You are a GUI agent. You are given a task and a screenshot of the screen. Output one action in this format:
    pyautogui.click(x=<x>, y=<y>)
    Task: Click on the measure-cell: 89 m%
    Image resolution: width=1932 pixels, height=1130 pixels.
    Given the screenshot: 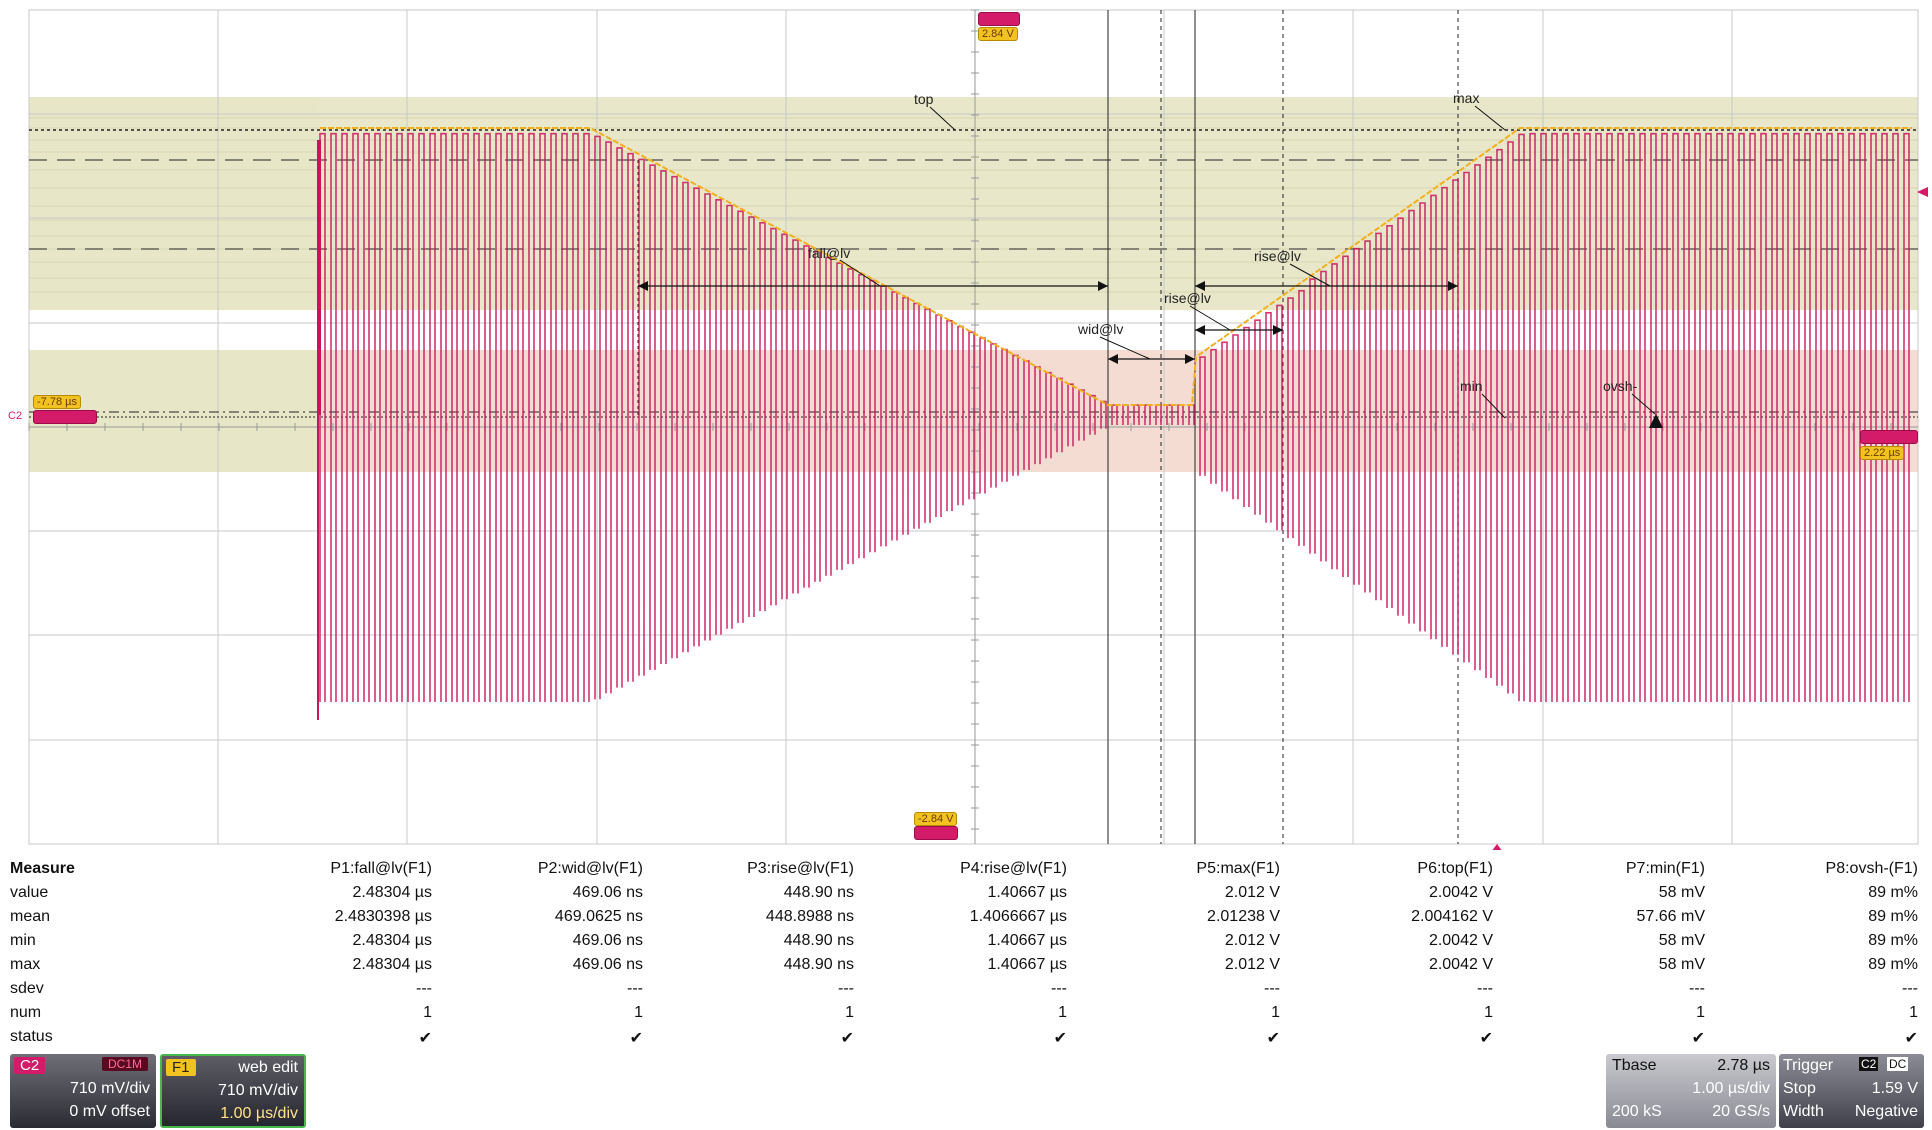 What is the action you would take?
    pyautogui.click(x=1893, y=916)
    